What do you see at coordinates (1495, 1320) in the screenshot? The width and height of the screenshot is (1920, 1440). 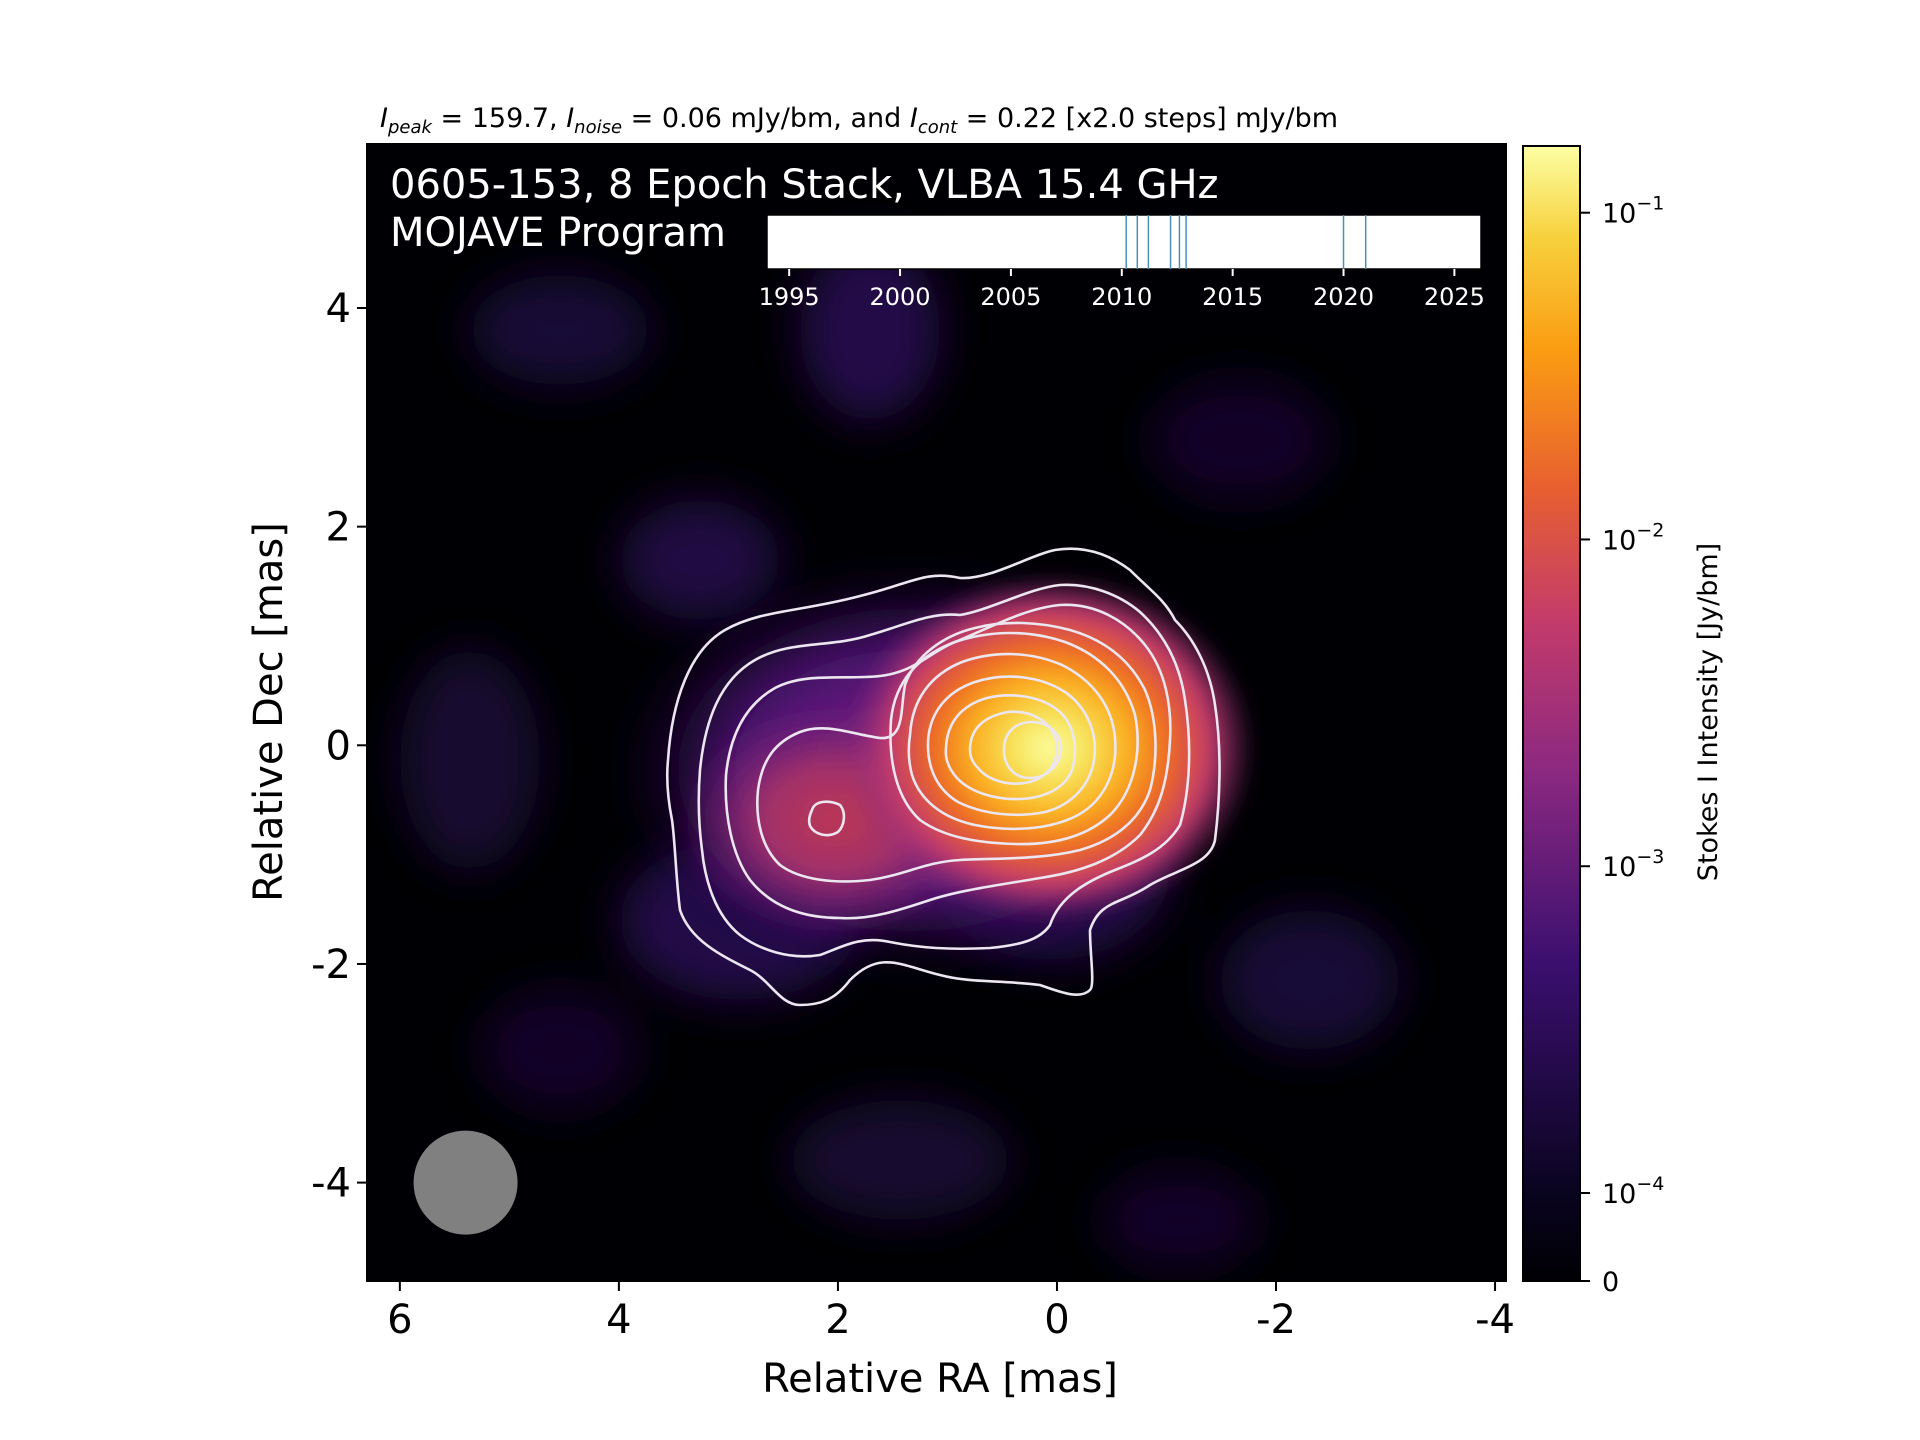 I see `x-tick-label: -4` at bounding box center [1495, 1320].